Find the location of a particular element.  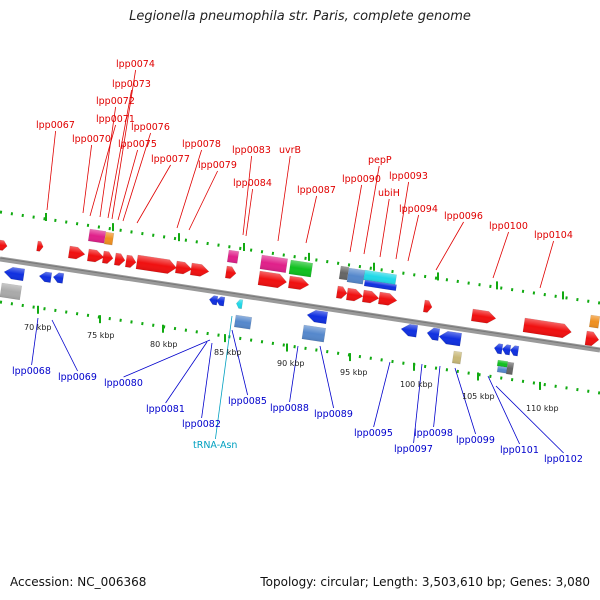

gene-label-trna-asn: tRNA-Asn is located at coordinates (215, 445).